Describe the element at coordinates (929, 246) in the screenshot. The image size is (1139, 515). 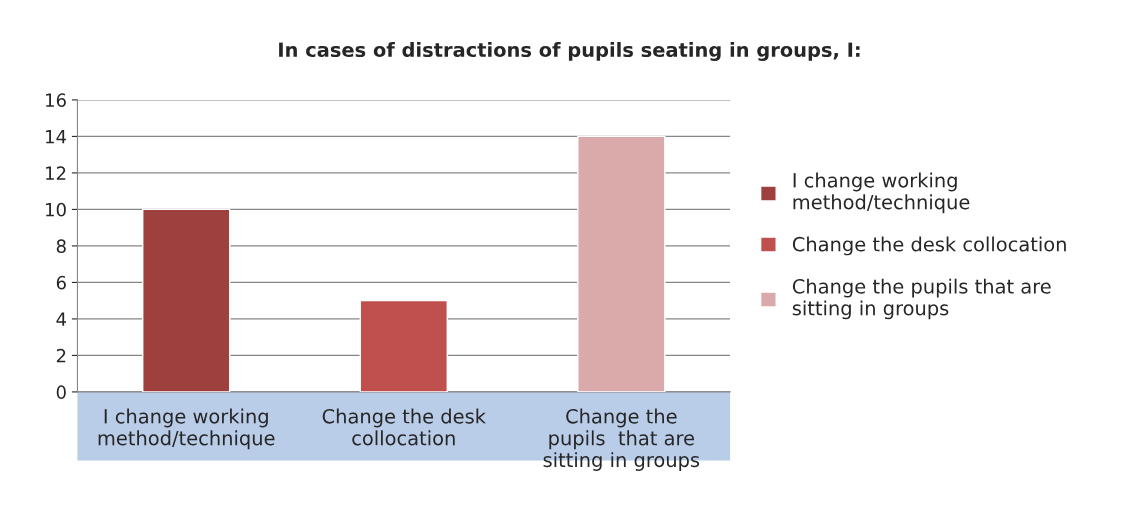
I see `legend-label: Change the desk collocation` at that location.